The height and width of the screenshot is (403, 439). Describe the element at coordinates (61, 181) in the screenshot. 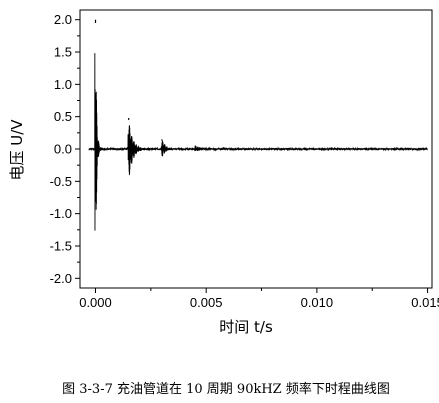

I see `y-tick-label: -0.5` at that location.